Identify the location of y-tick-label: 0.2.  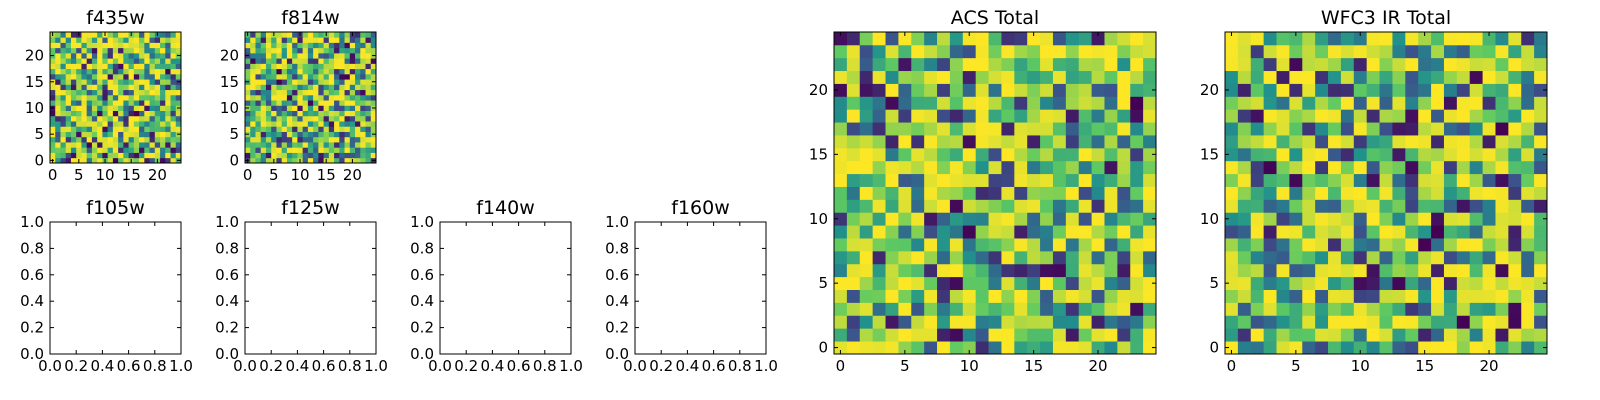
(617, 328).